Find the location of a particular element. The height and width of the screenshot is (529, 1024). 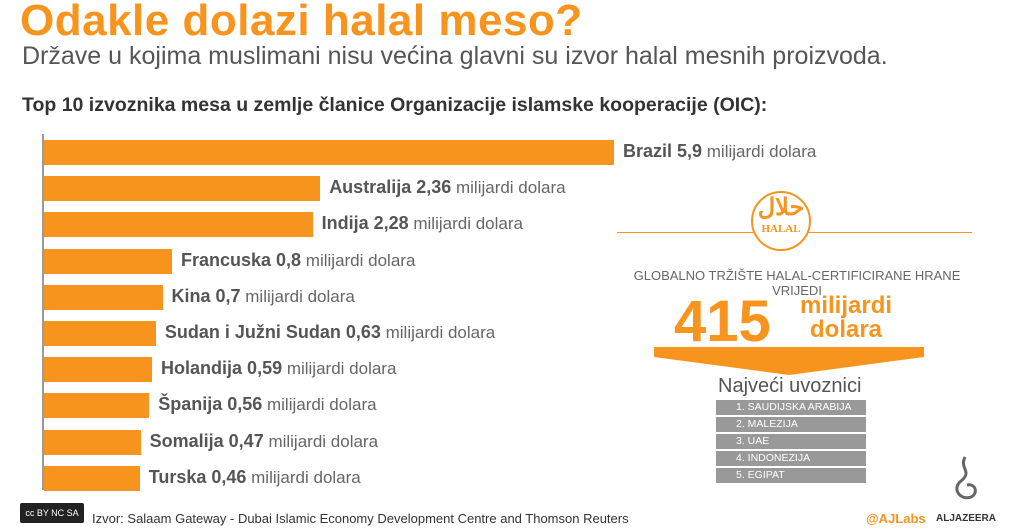

market-unit: milijardi dolara is located at coordinates (846, 318).